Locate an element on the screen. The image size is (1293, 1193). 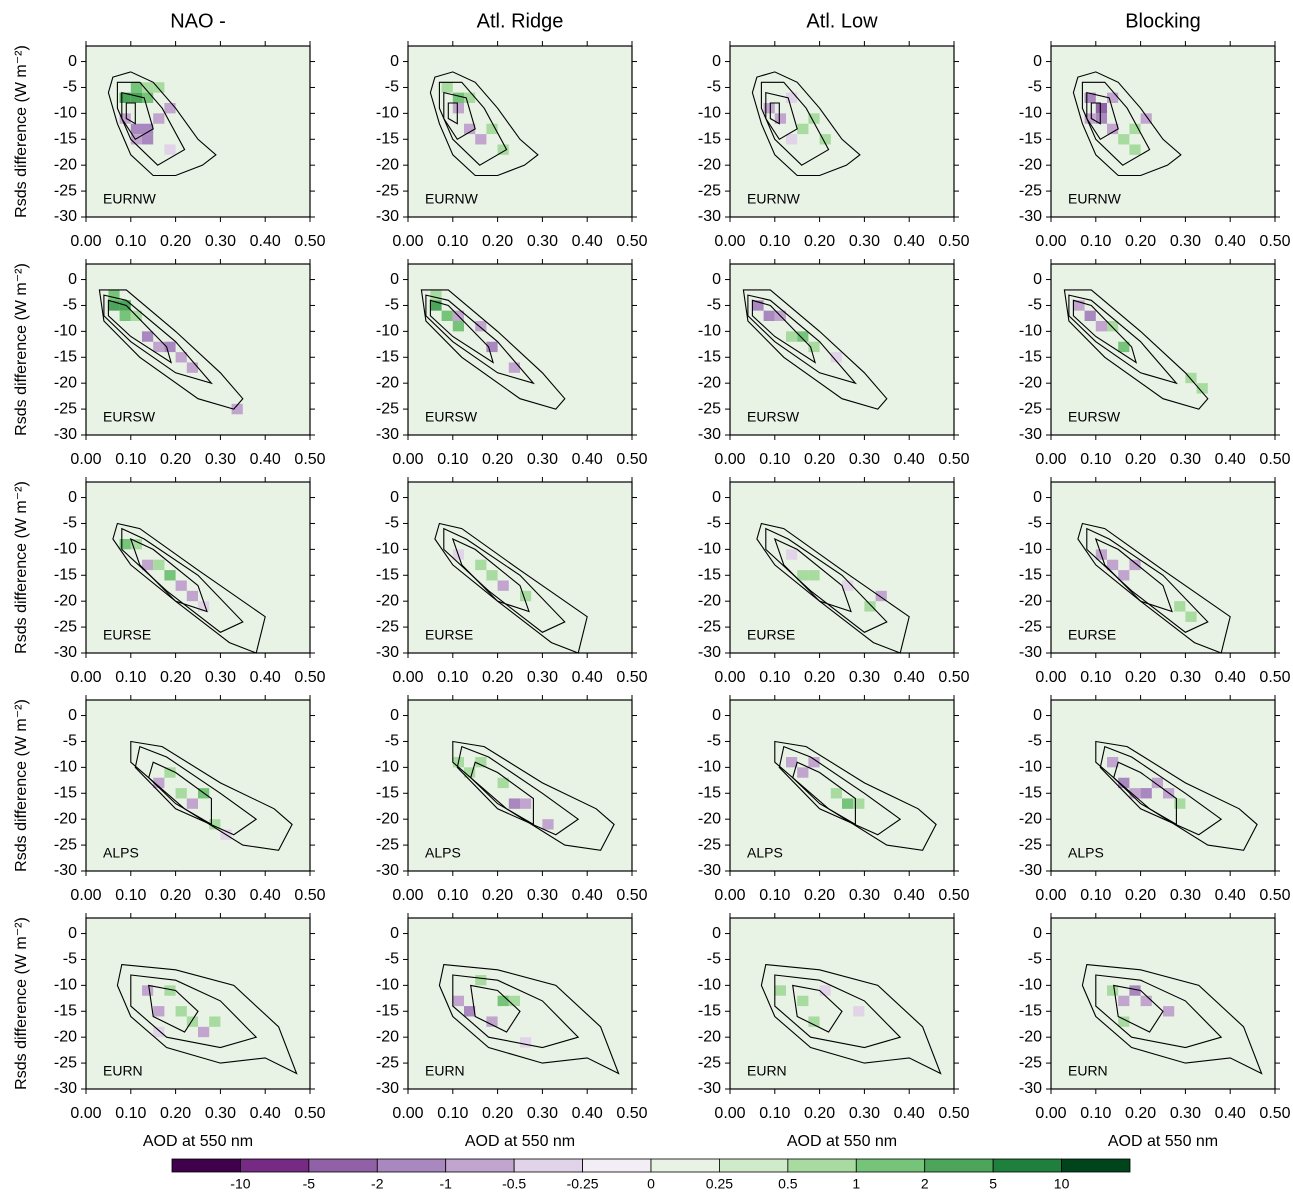
column-title: NAO - is located at coordinates (198, 21).